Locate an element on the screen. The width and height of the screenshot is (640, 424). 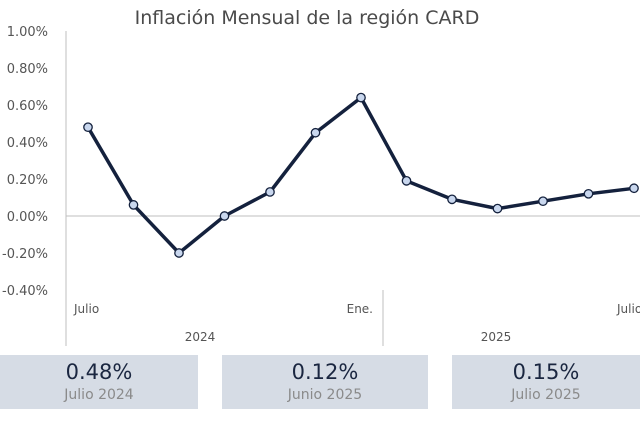
kpi-card-julio-2025: 0.15% Julio 2025 is located at coordinates (546, 382).